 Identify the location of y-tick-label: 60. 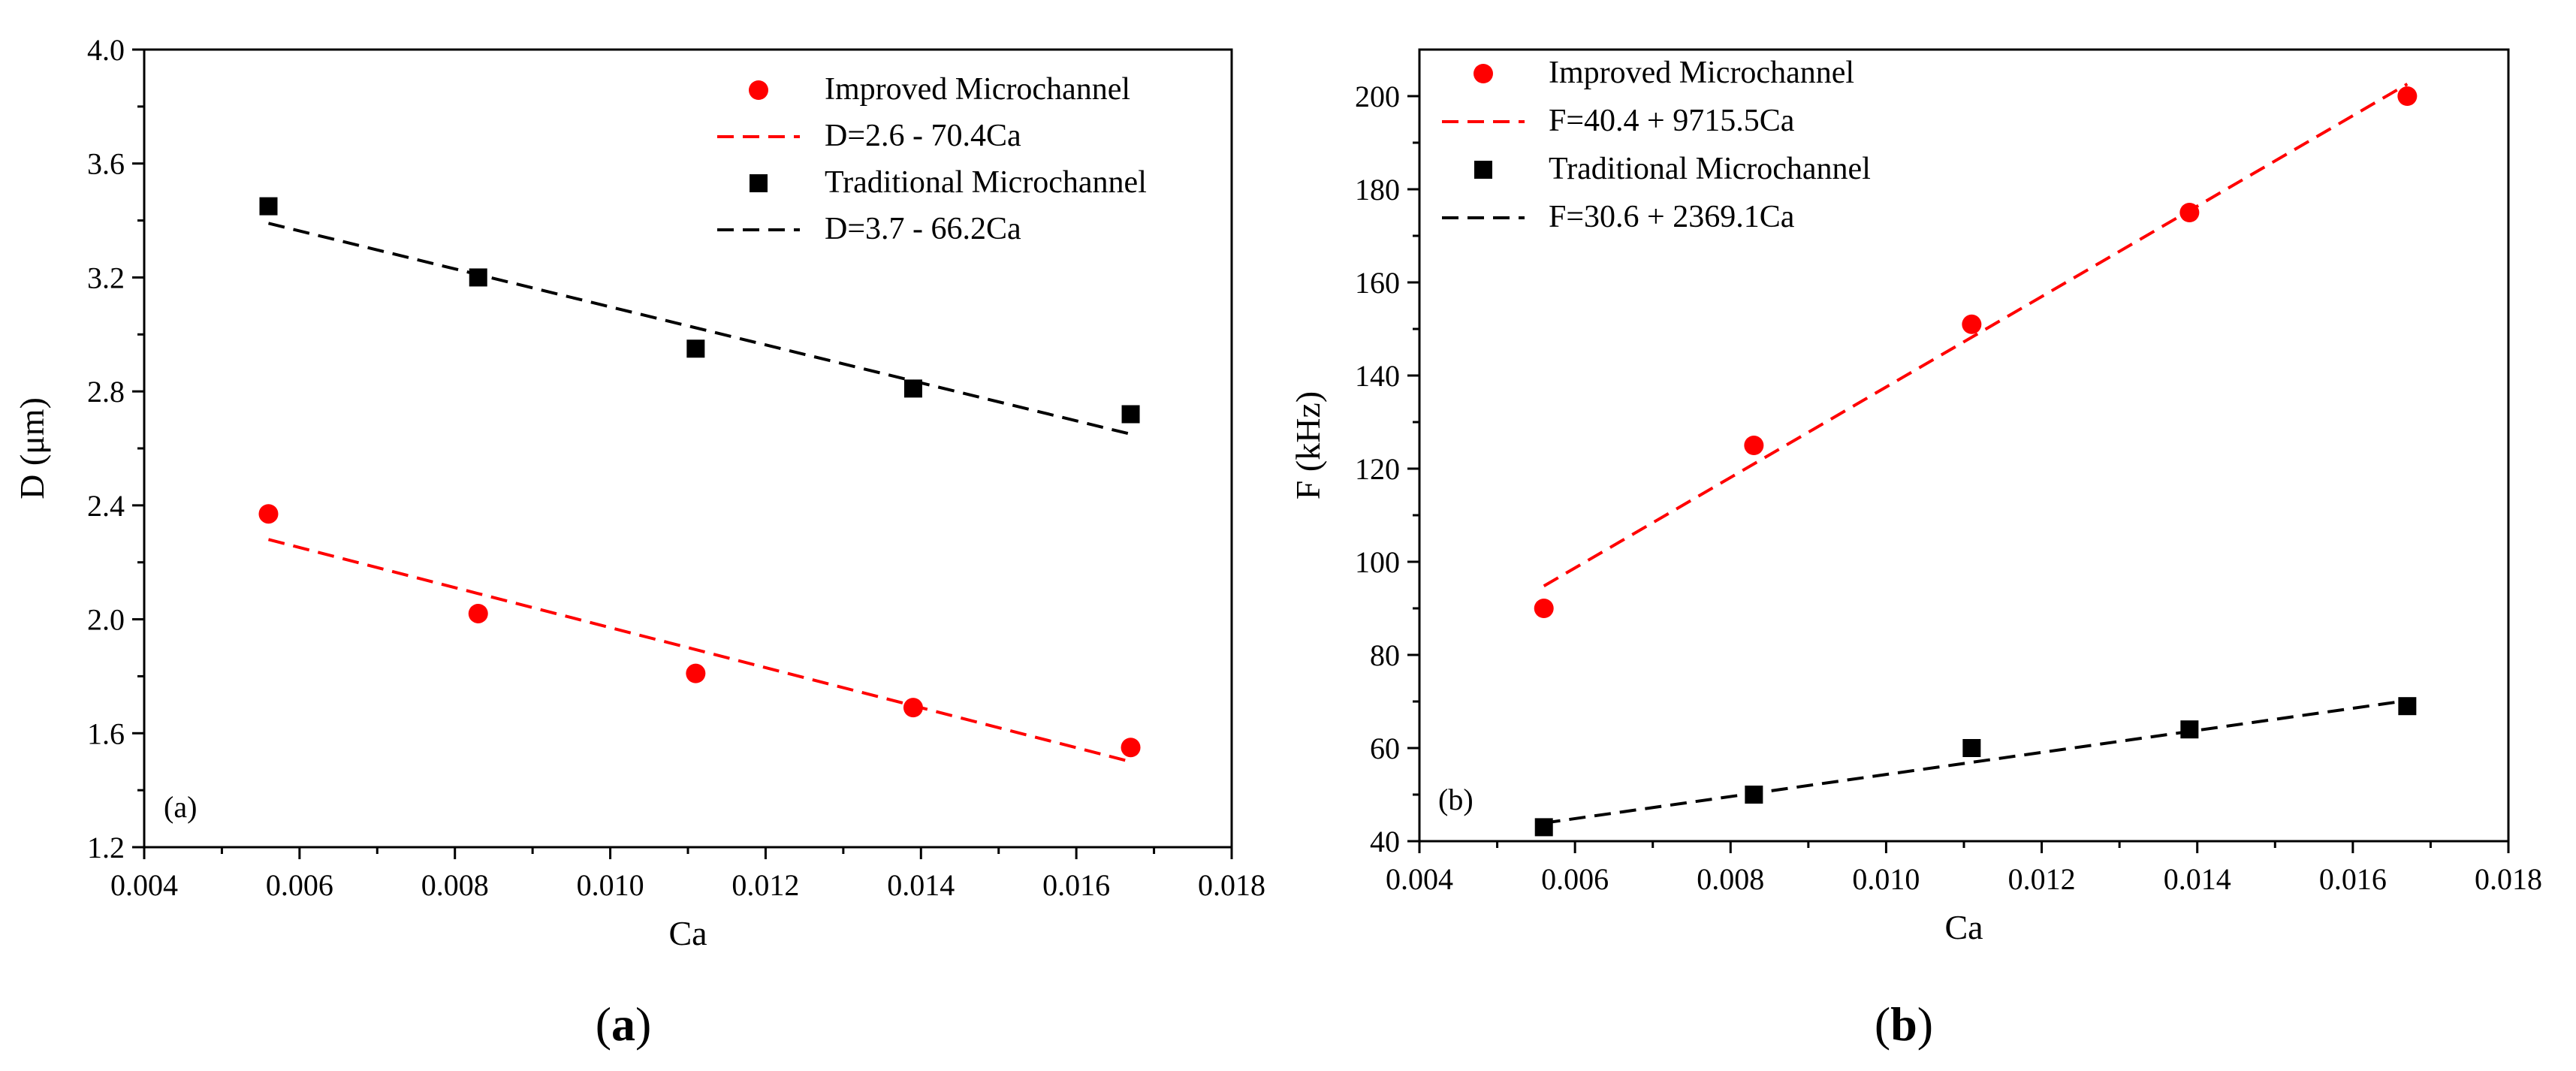
(1385, 748).